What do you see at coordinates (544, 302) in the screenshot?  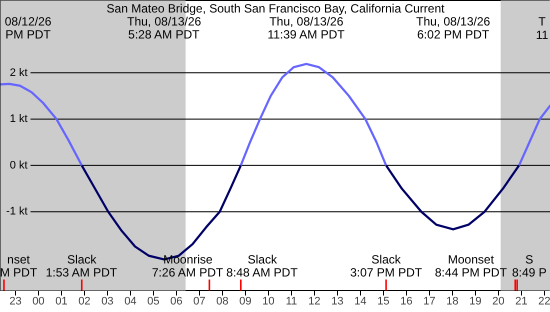 I see `x-tick-label: 22` at bounding box center [544, 302].